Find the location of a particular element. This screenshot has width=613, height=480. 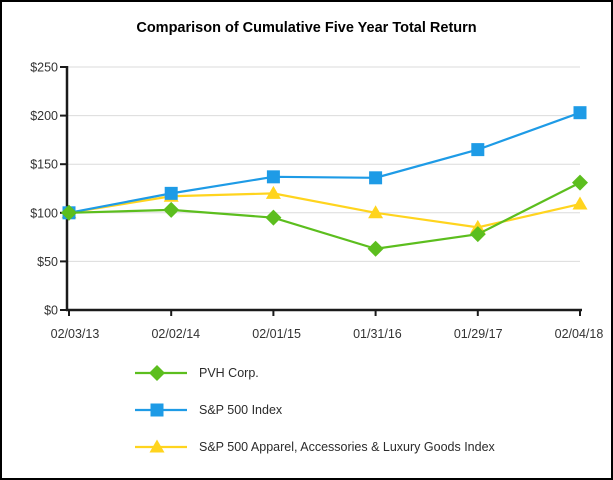

y-tick-label: $200 is located at coordinates (44, 116).